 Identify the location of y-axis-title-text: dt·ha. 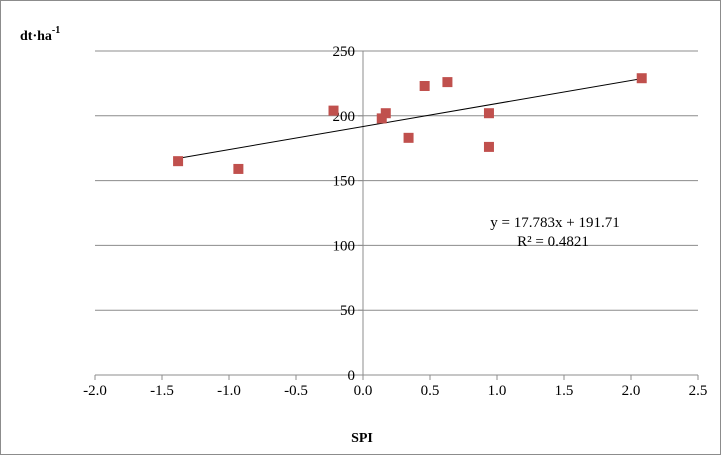
(36, 36).